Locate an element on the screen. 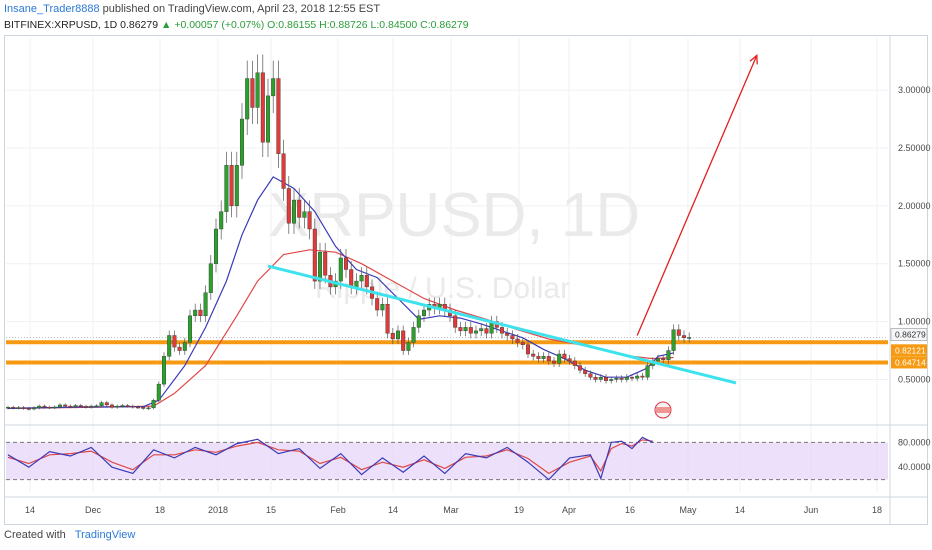  price-label: 0.86279 is located at coordinates (910, 334).